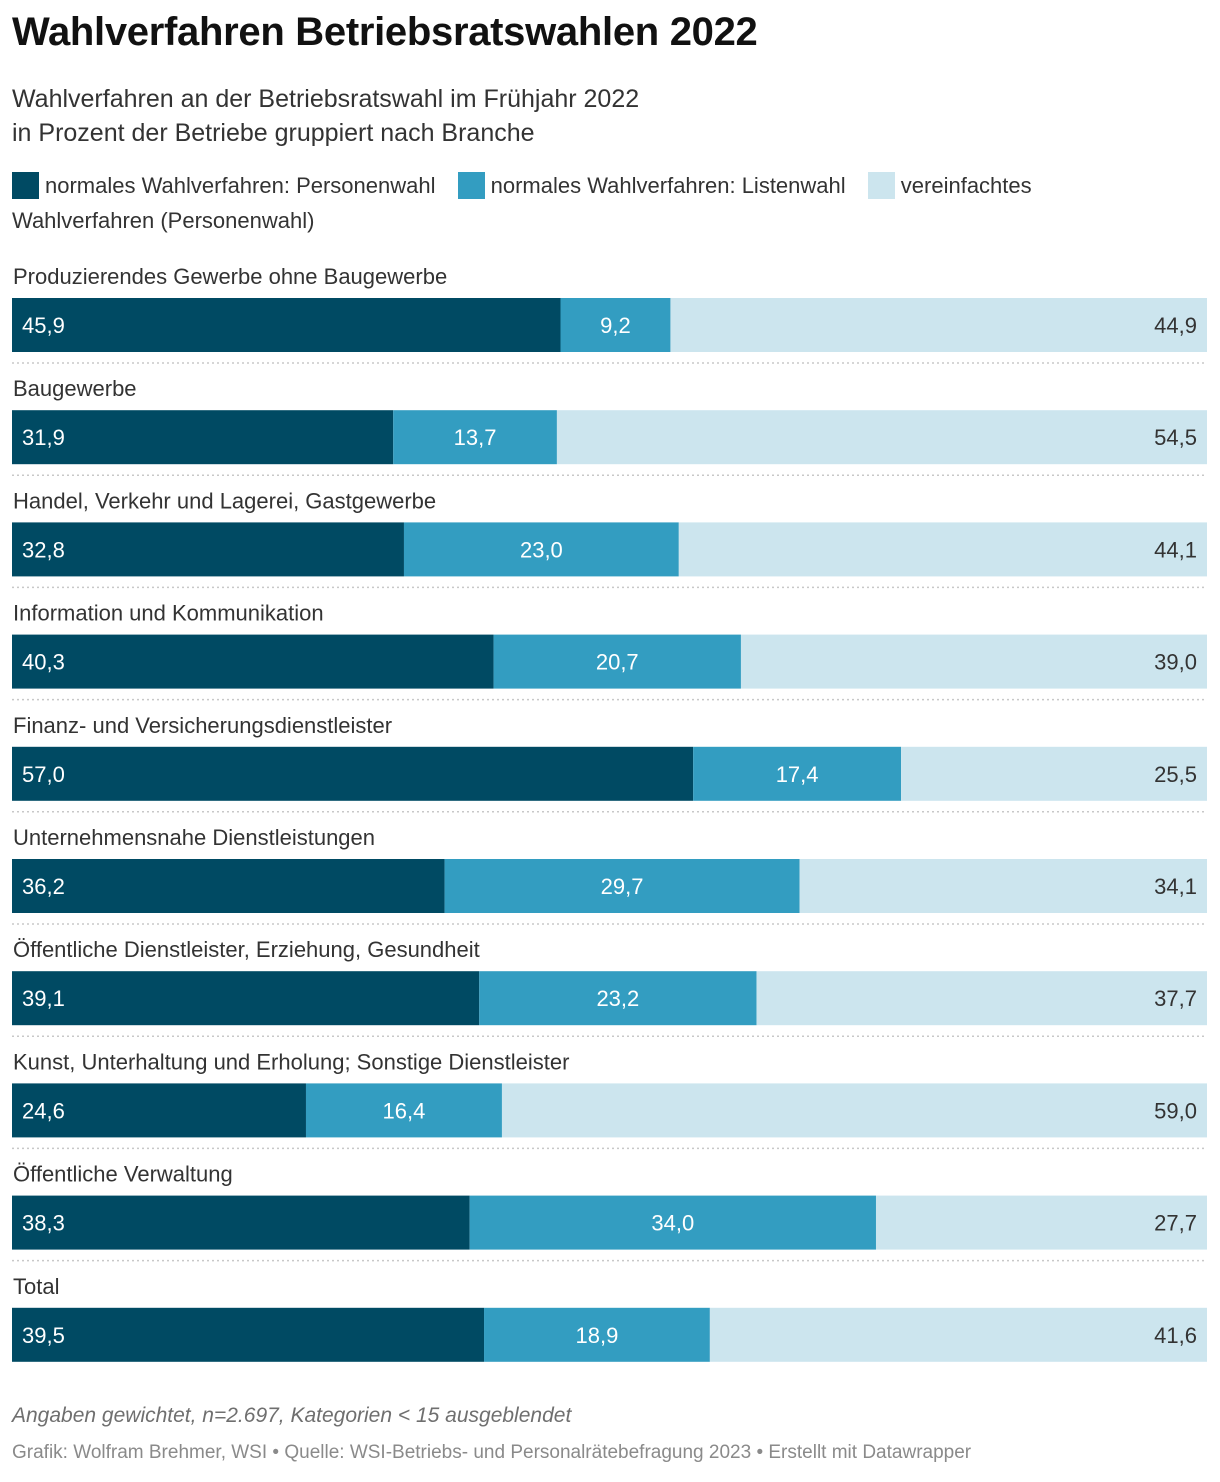 The width and height of the screenshot is (1220, 1482). Describe the element at coordinates (881, 185) in the screenshot. I see `legend-swatch-vereinfacht` at that location.